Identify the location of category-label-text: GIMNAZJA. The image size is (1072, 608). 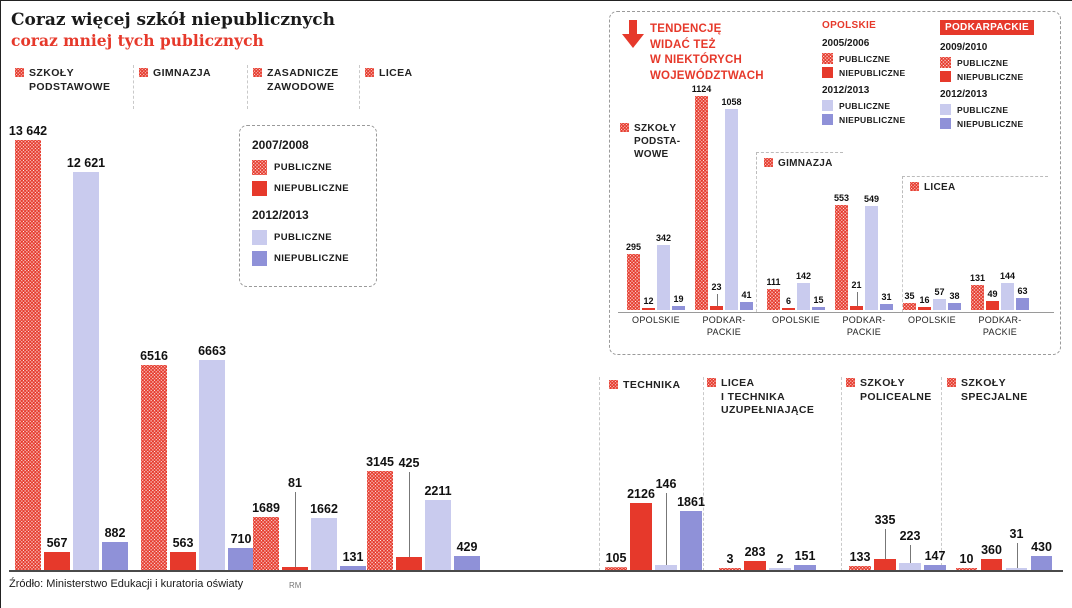
(182, 73).